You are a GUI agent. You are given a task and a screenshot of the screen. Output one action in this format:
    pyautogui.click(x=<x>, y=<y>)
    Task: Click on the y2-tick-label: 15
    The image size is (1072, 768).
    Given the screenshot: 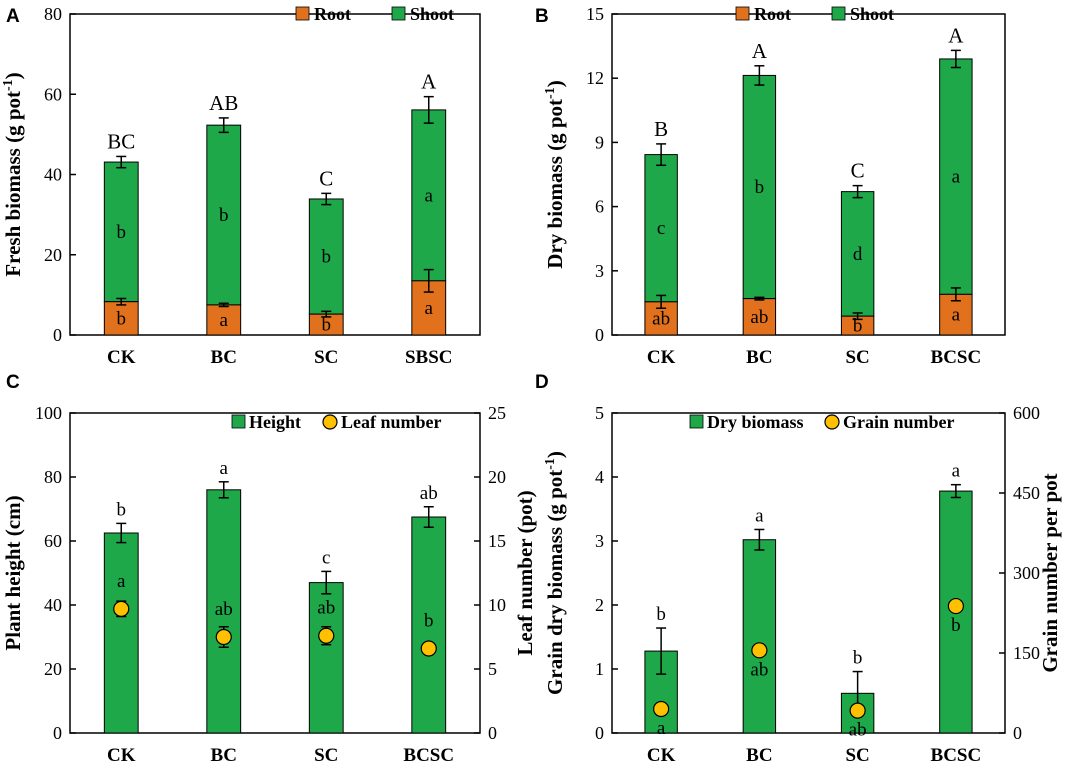 What is the action you would take?
    pyautogui.click(x=497, y=541)
    